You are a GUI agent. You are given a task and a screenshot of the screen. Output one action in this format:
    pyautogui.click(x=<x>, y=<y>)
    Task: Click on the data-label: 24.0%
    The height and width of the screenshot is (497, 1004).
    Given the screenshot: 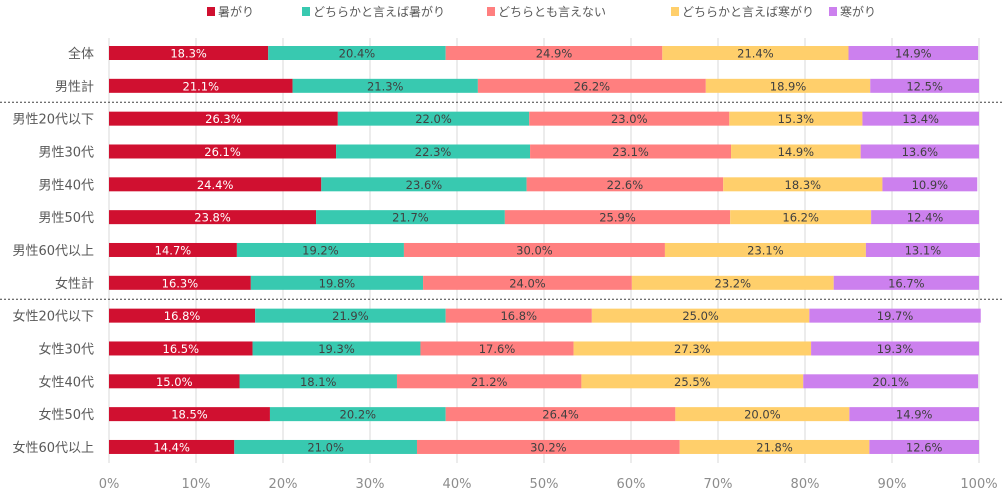 What is the action you would take?
    pyautogui.click(x=527, y=283)
    